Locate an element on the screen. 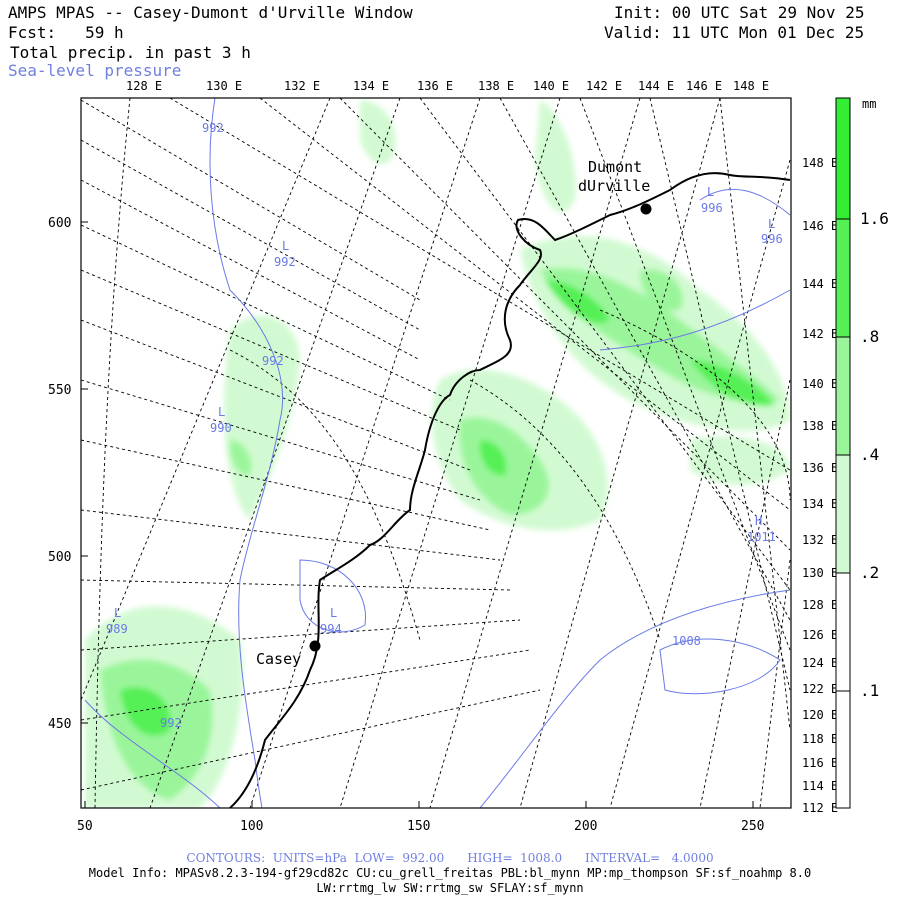 The image size is (900, 900). lon-label: 116 E is located at coordinates (820, 763).